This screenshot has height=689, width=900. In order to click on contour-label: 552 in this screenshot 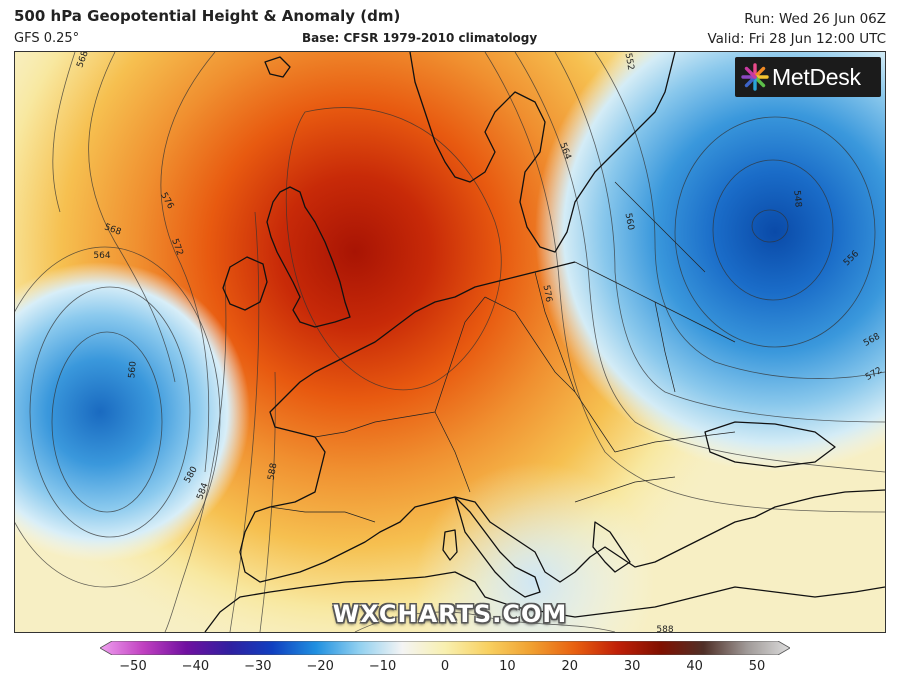, I will do `click(629, 61)`.